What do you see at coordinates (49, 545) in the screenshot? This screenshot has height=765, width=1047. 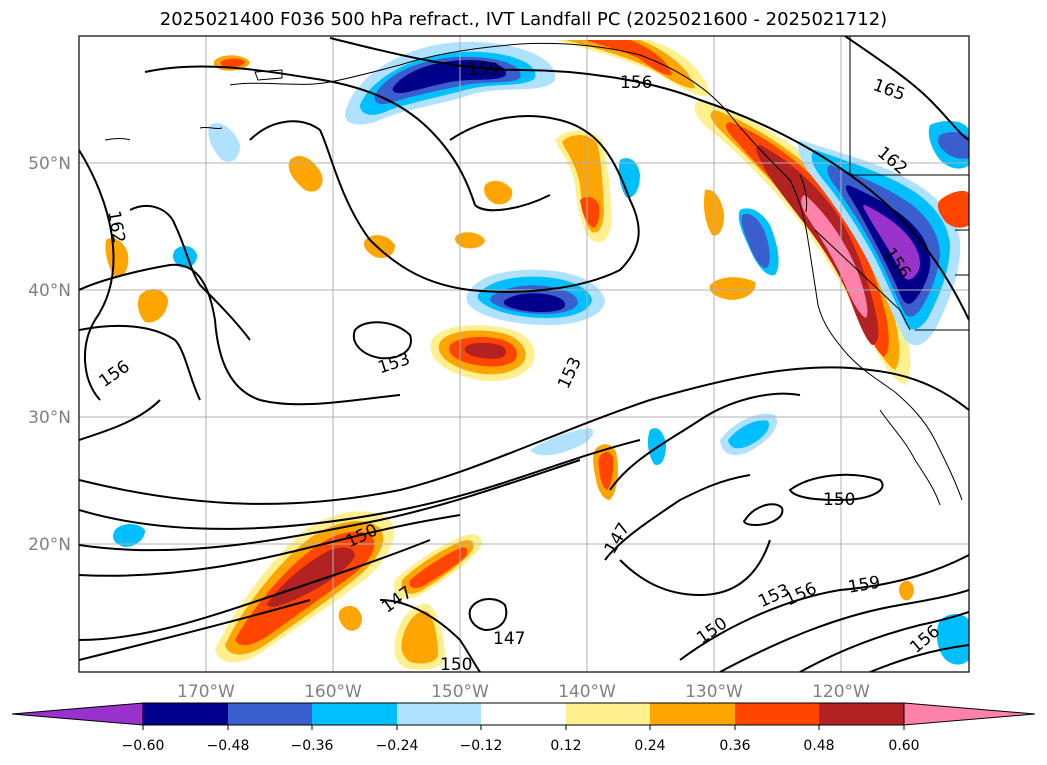 I see `lat-label: 20°N` at bounding box center [49, 545].